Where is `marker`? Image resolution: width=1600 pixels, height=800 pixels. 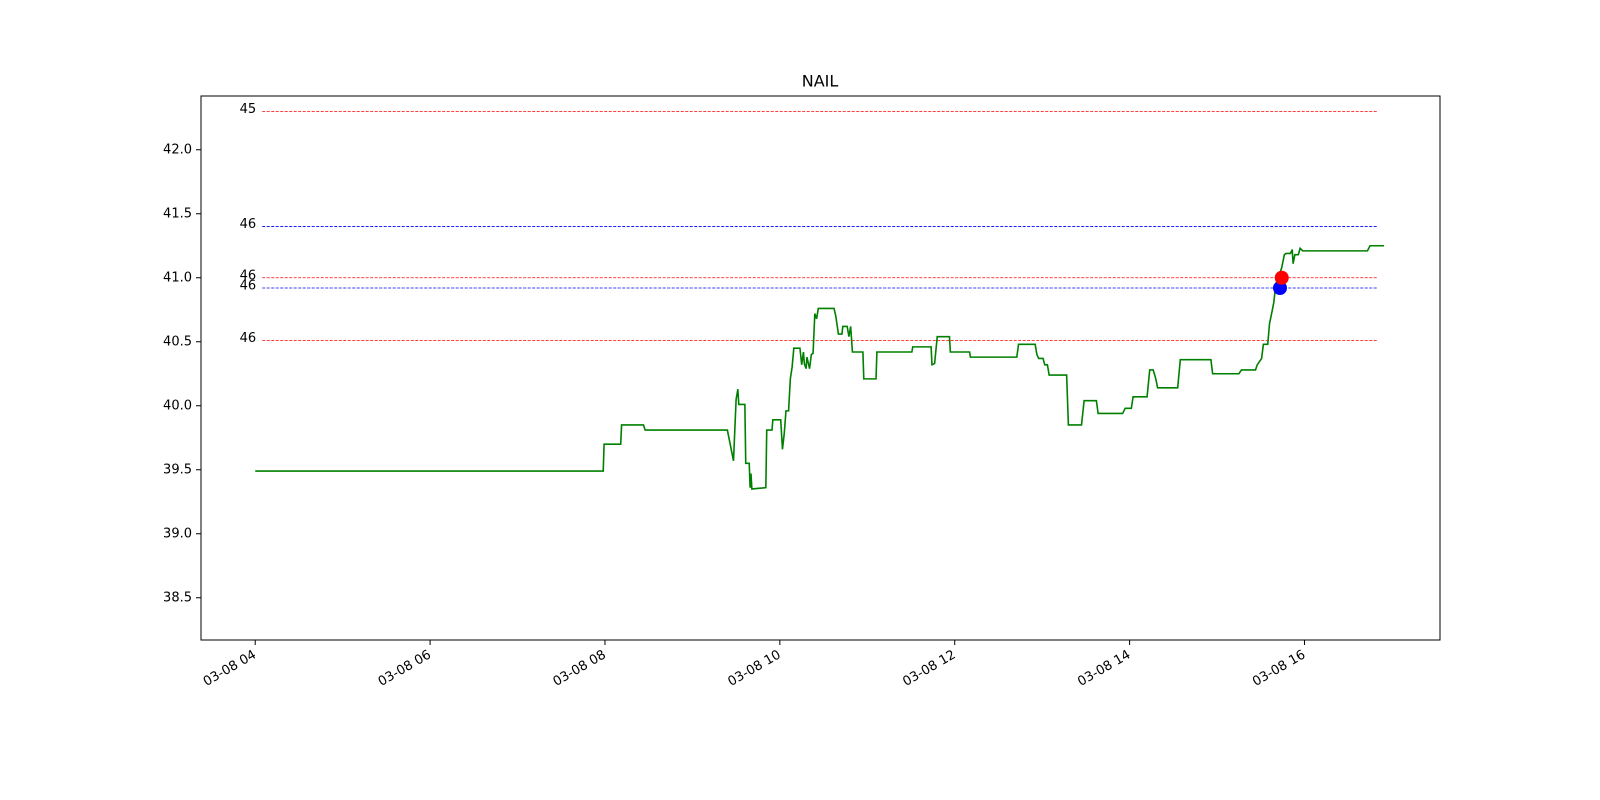 marker is located at coordinates (1281, 277).